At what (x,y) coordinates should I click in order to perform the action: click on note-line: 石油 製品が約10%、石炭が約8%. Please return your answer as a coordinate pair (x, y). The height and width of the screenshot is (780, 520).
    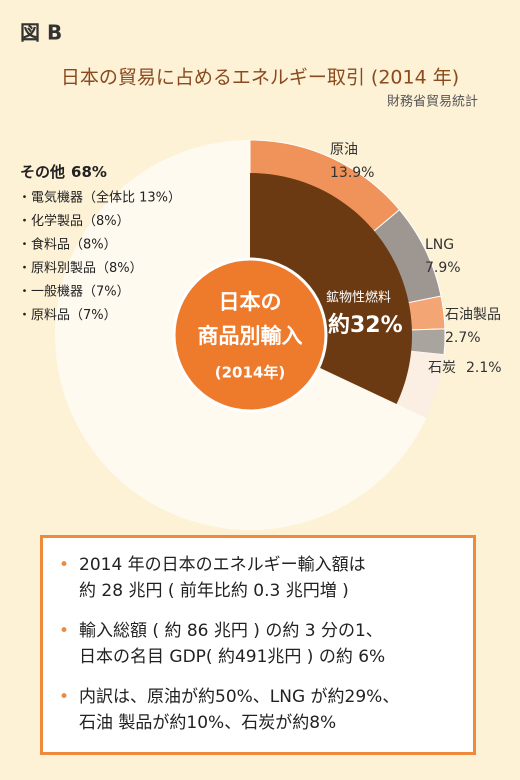
    Looking at the image, I should click on (208, 723).